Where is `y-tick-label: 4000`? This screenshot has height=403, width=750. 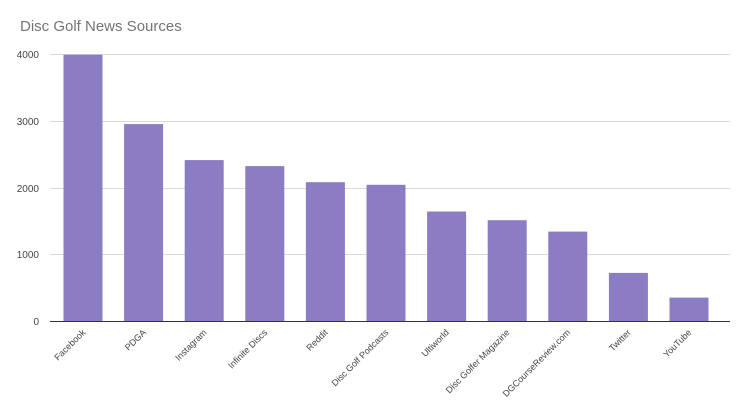 y-tick-label: 4000 is located at coordinates (28, 55).